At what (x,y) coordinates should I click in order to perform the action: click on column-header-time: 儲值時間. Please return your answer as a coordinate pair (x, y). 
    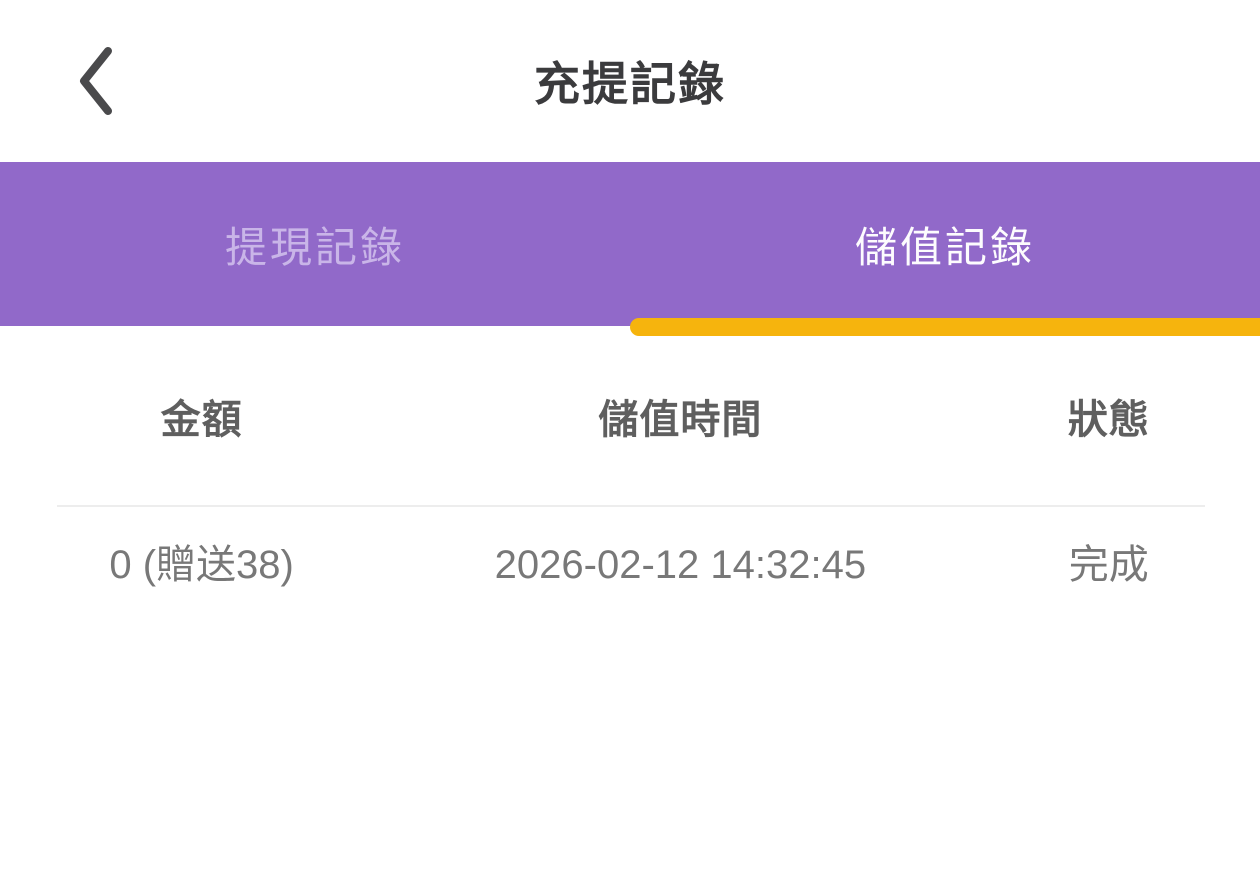
    Looking at the image, I should click on (680, 420).